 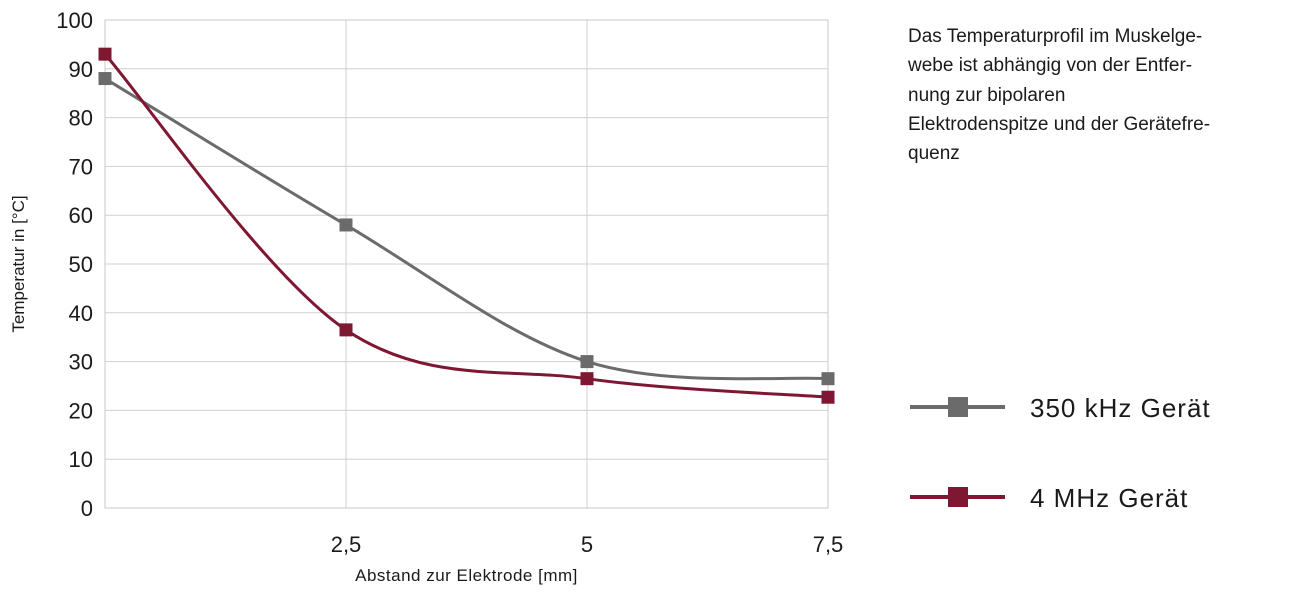 What do you see at coordinates (1059, 124) in the screenshot?
I see `annotation-line: Elektrodenspitze und der Gerätefre-` at bounding box center [1059, 124].